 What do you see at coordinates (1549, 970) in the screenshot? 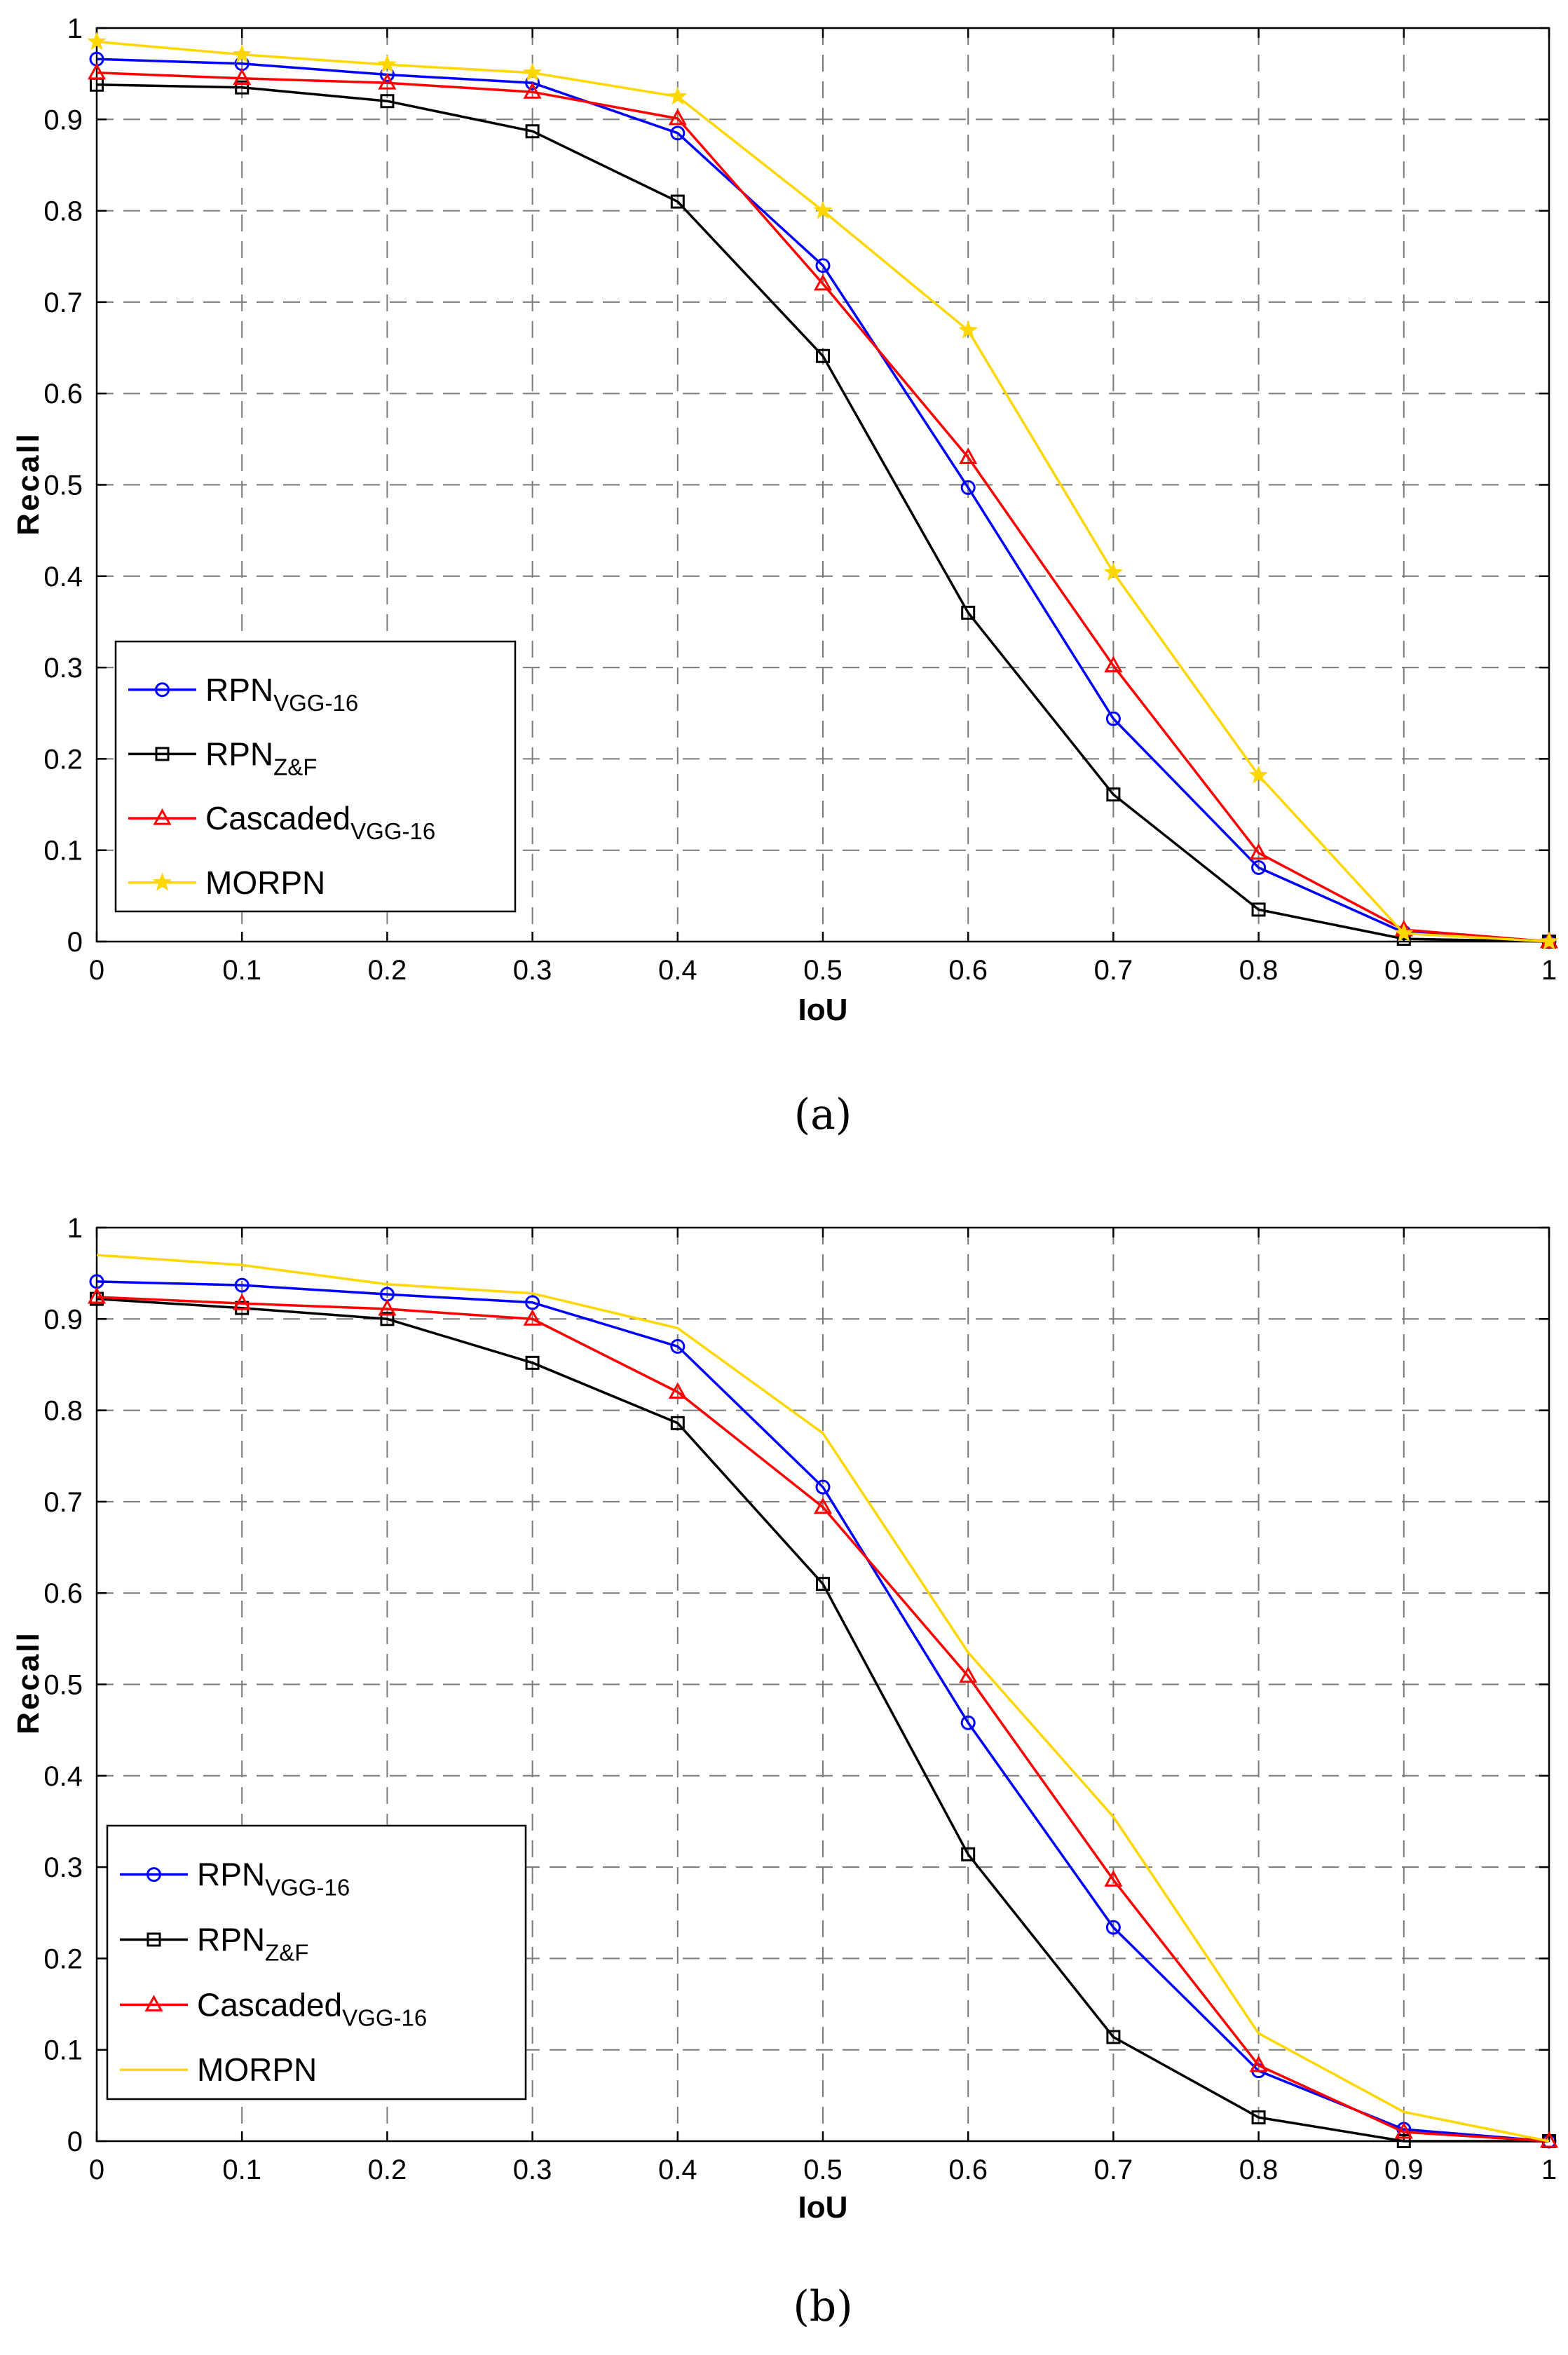
I see `x-tick-label: 1` at bounding box center [1549, 970].